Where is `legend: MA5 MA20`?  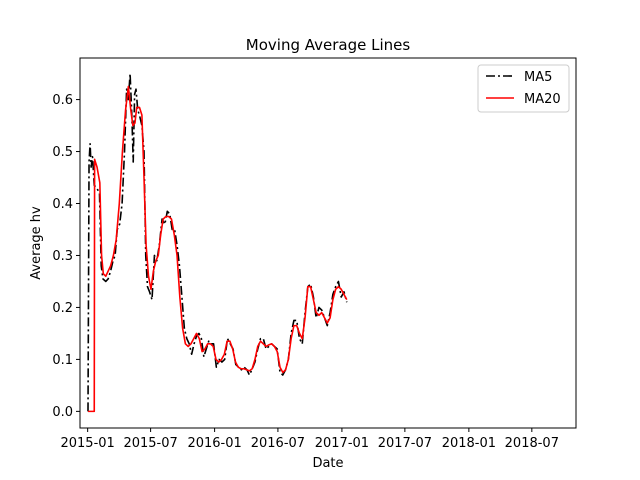 legend: MA5 MA20 is located at coordinates (523, 88).